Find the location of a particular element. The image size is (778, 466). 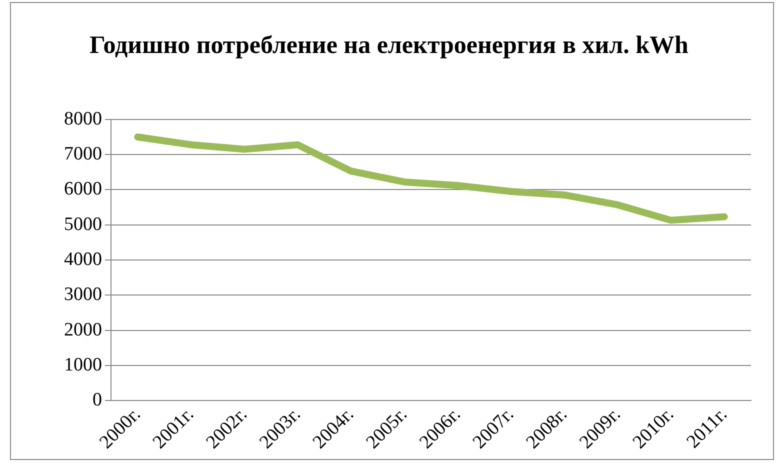

chart-title: Годишно потребление на електроенергия в хил. kWh is located at coordinates (389, 46).